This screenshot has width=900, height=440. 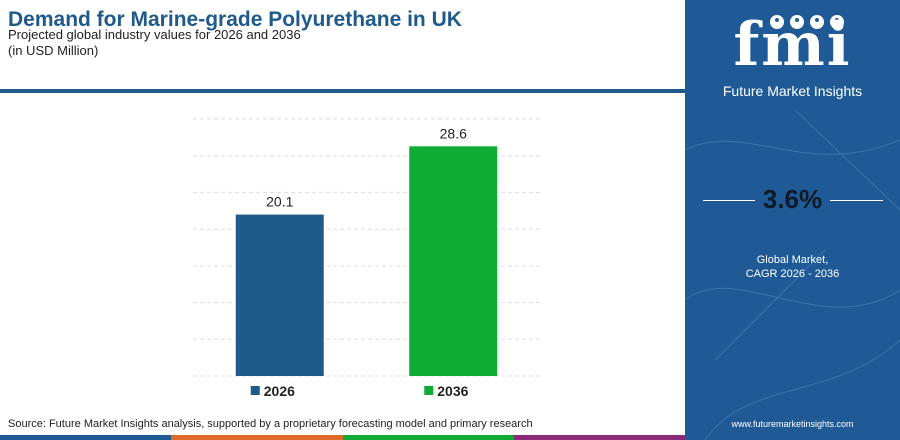 I want to click on footer-color-bar, so click(x=342, y=437).